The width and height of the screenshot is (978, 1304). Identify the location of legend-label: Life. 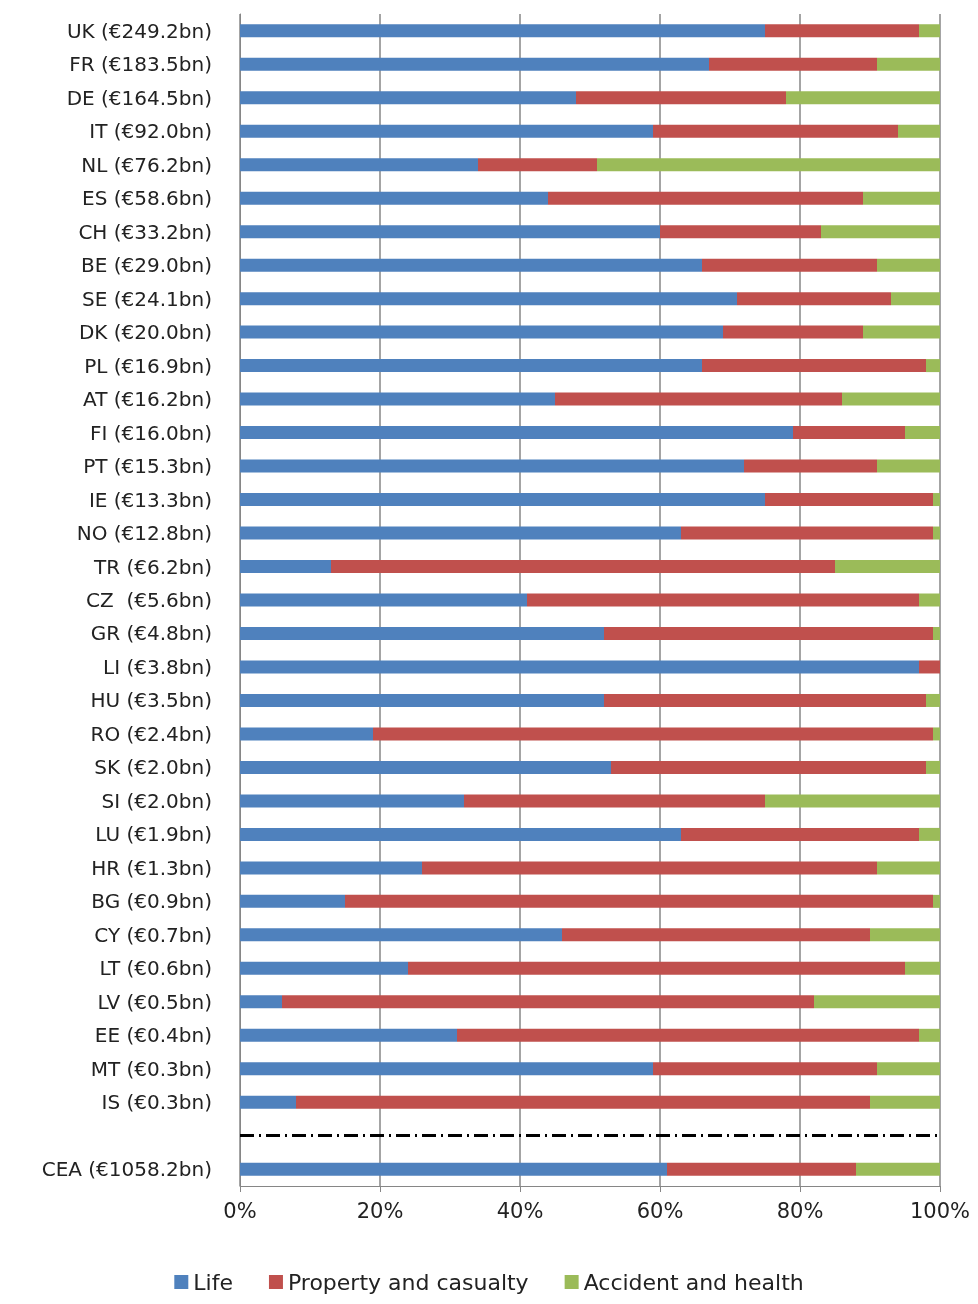
(213, 1282).